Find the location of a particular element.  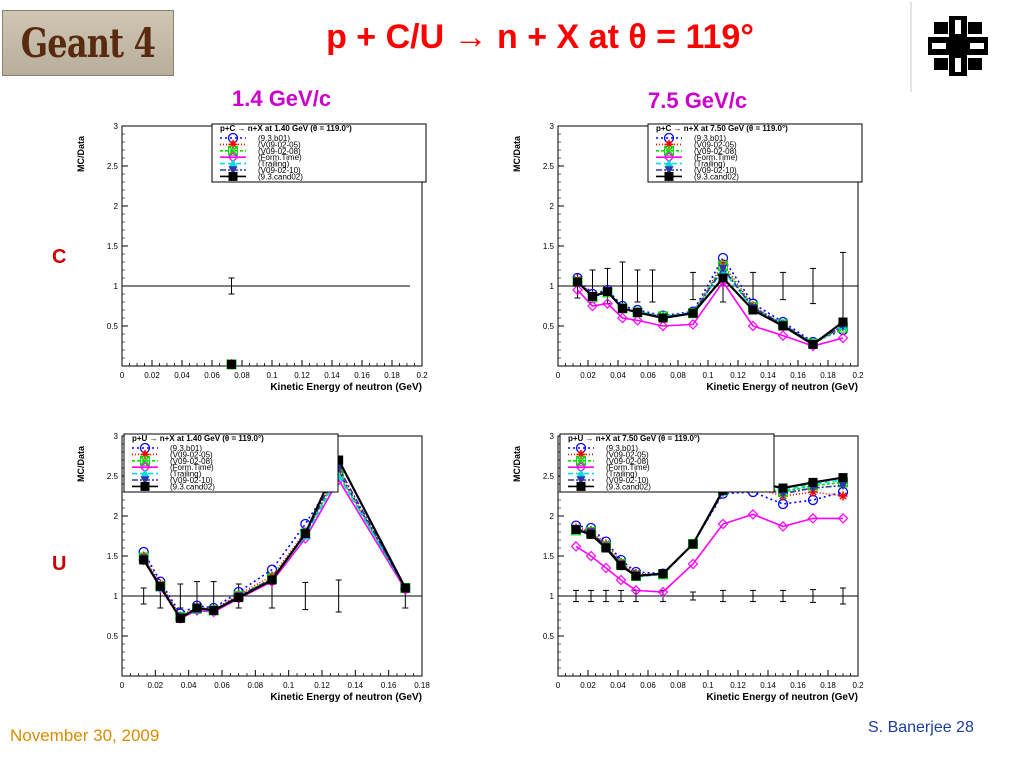

legend-marker-box is located at coordinates (669, 150).